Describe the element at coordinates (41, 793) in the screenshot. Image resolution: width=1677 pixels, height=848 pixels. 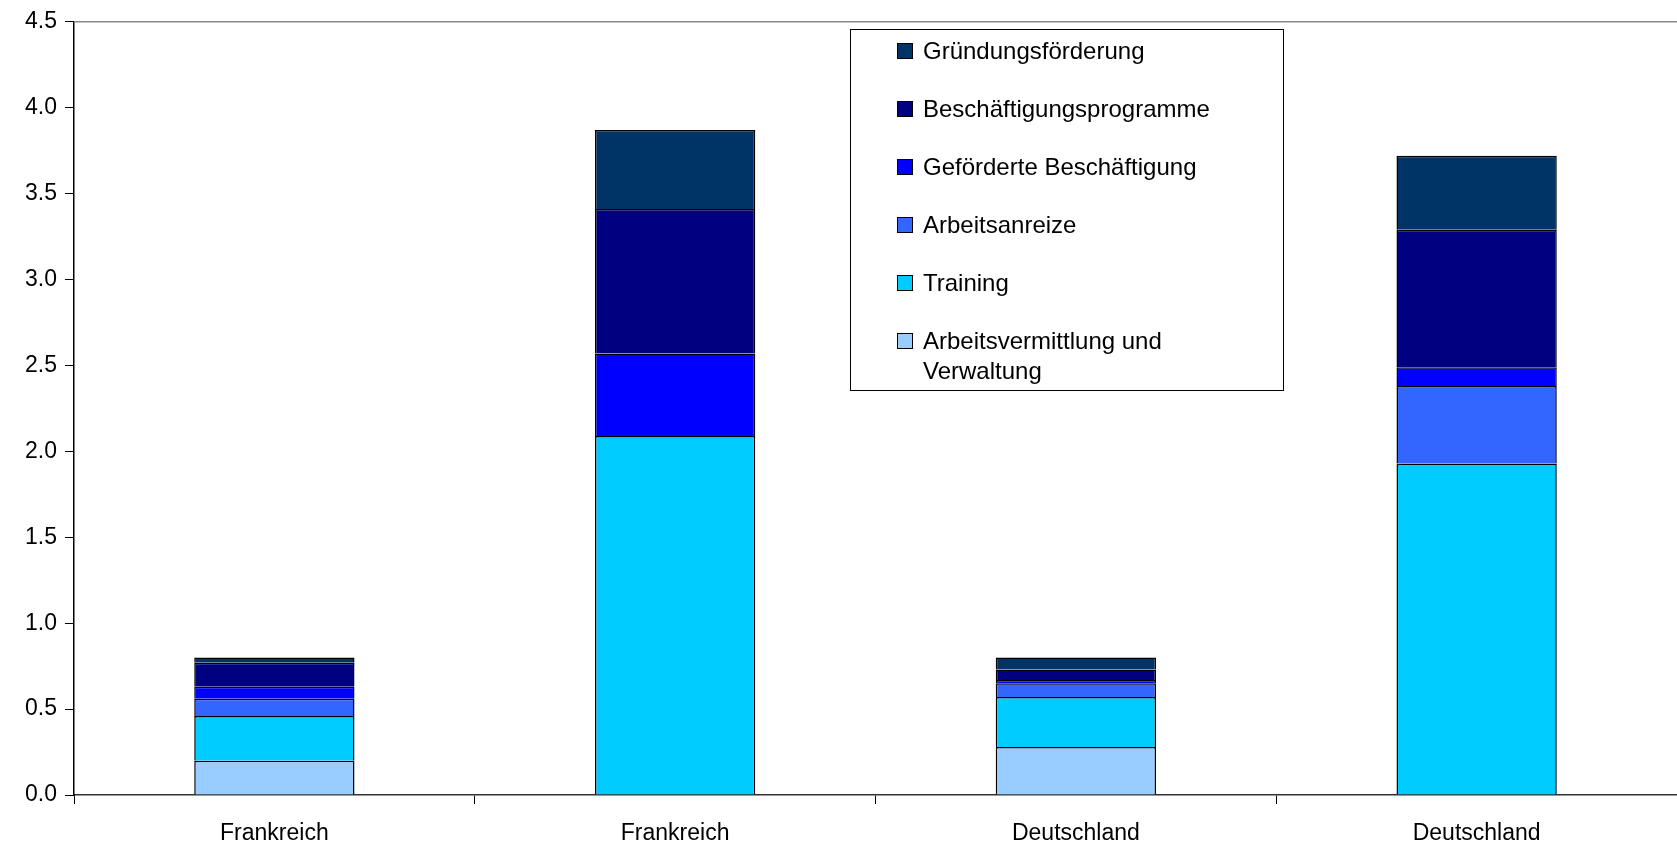
I see `y-tick-label: 0.0` at that location.